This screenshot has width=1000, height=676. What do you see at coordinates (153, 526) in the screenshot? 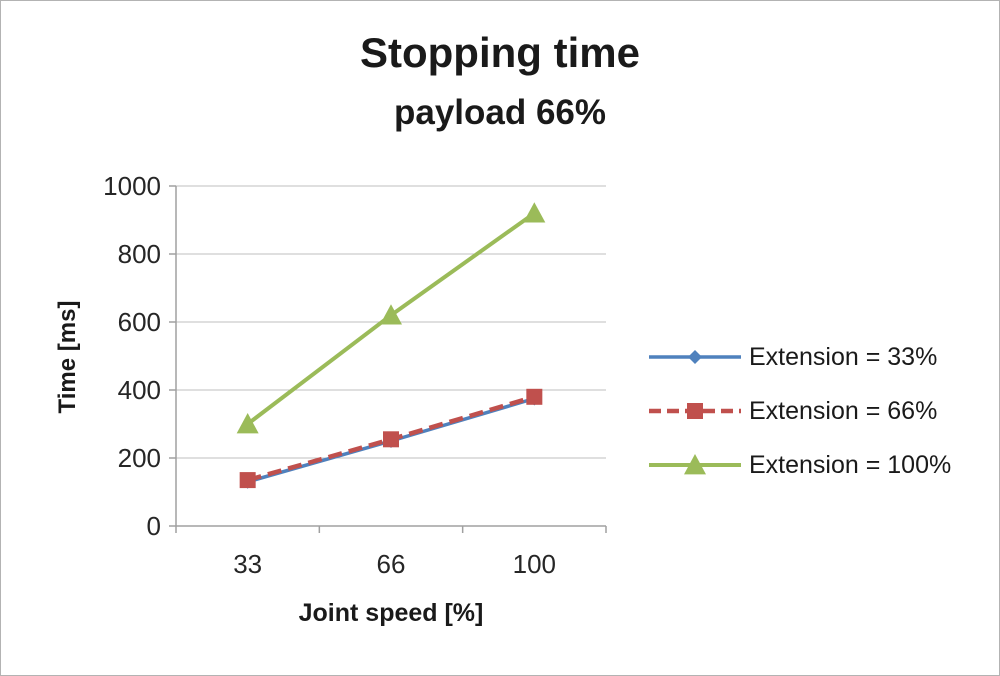
I see `y-tick-label: 0` at bounding box center [153, 526].